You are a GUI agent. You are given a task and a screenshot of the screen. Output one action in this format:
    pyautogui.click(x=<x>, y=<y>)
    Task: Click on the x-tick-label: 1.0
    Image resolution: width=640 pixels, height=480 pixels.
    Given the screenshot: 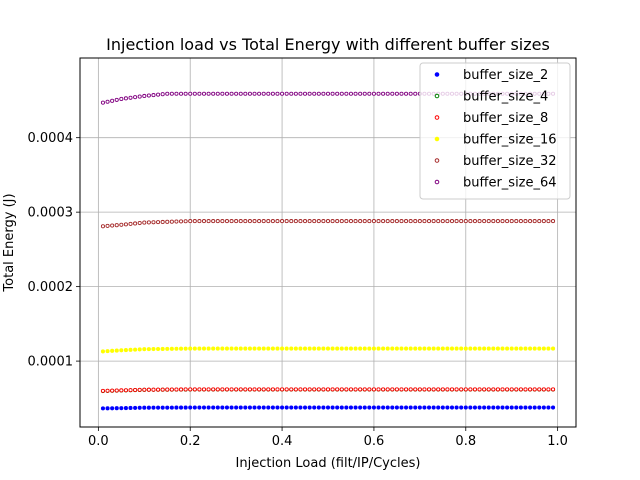 What is the action you would take?
    pyautogui.click(x=557, y=441)
    